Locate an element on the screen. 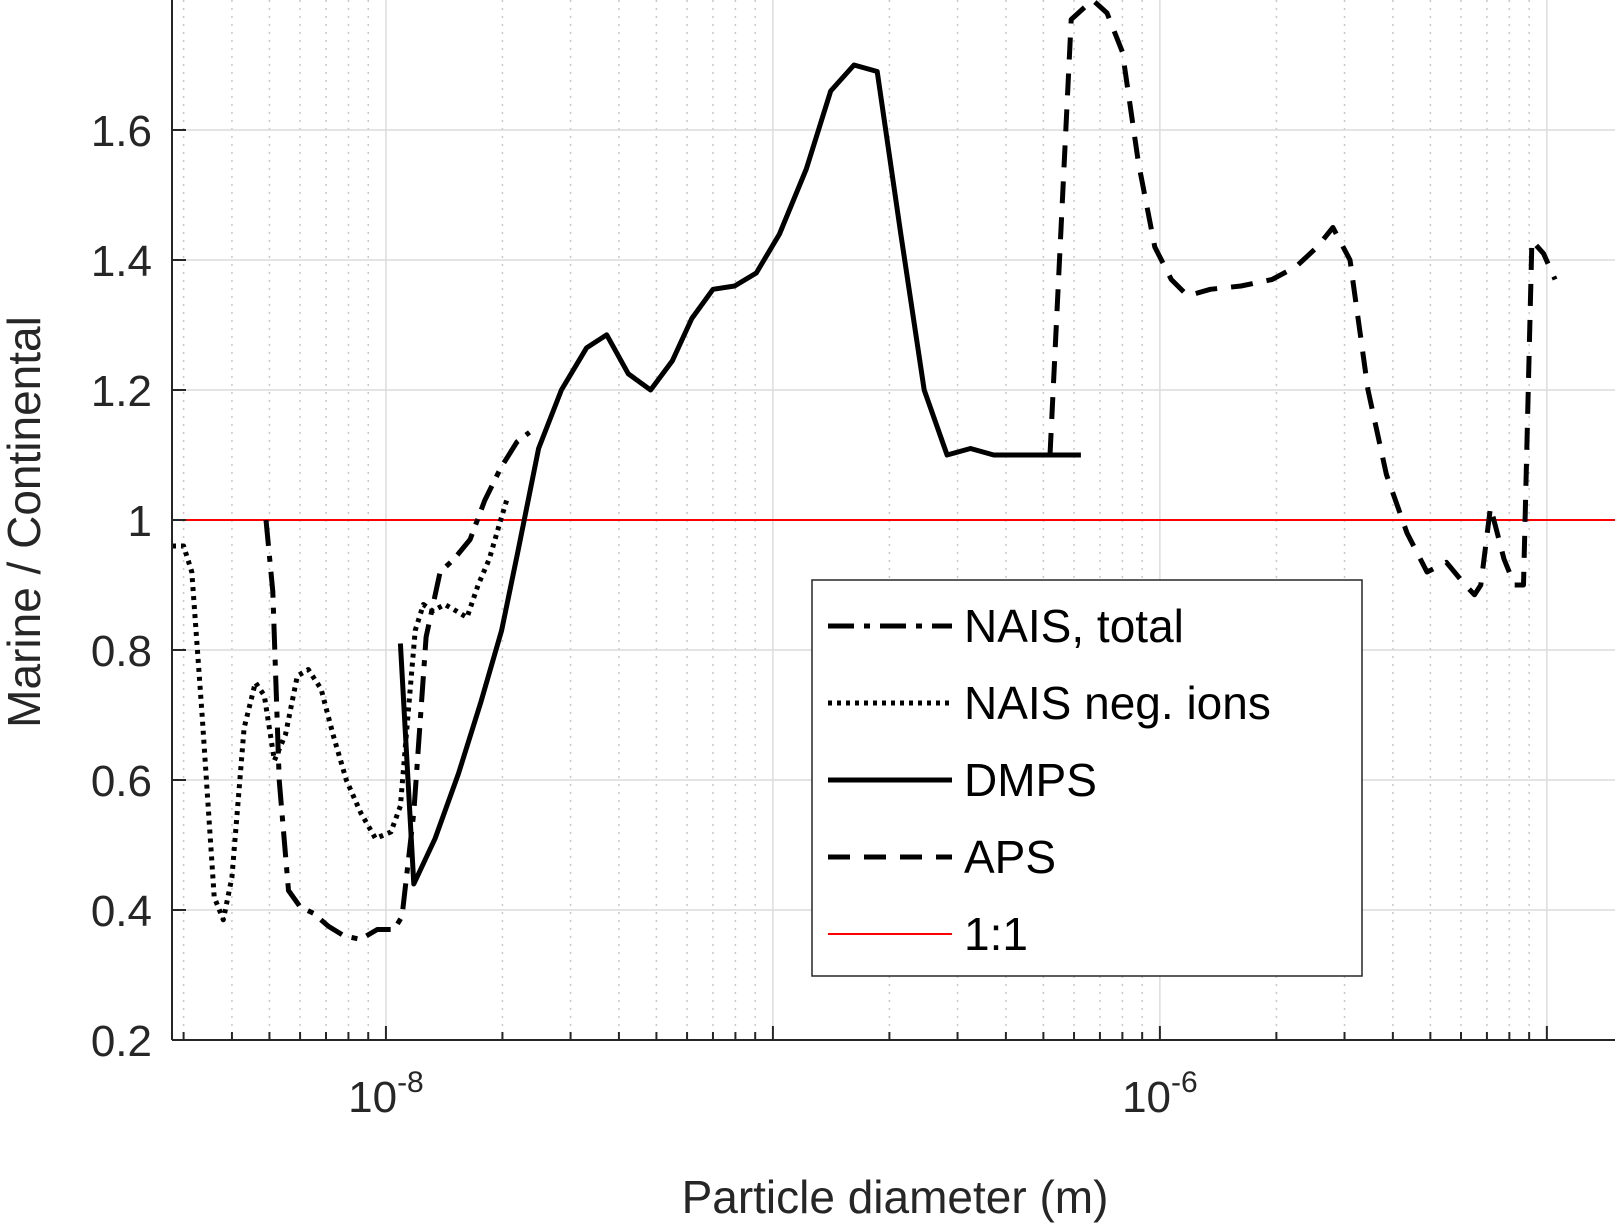 The width and height of the screenshot is (1617, 1227). y-tick-label: 1.4 is located at coordinates (121, 261).